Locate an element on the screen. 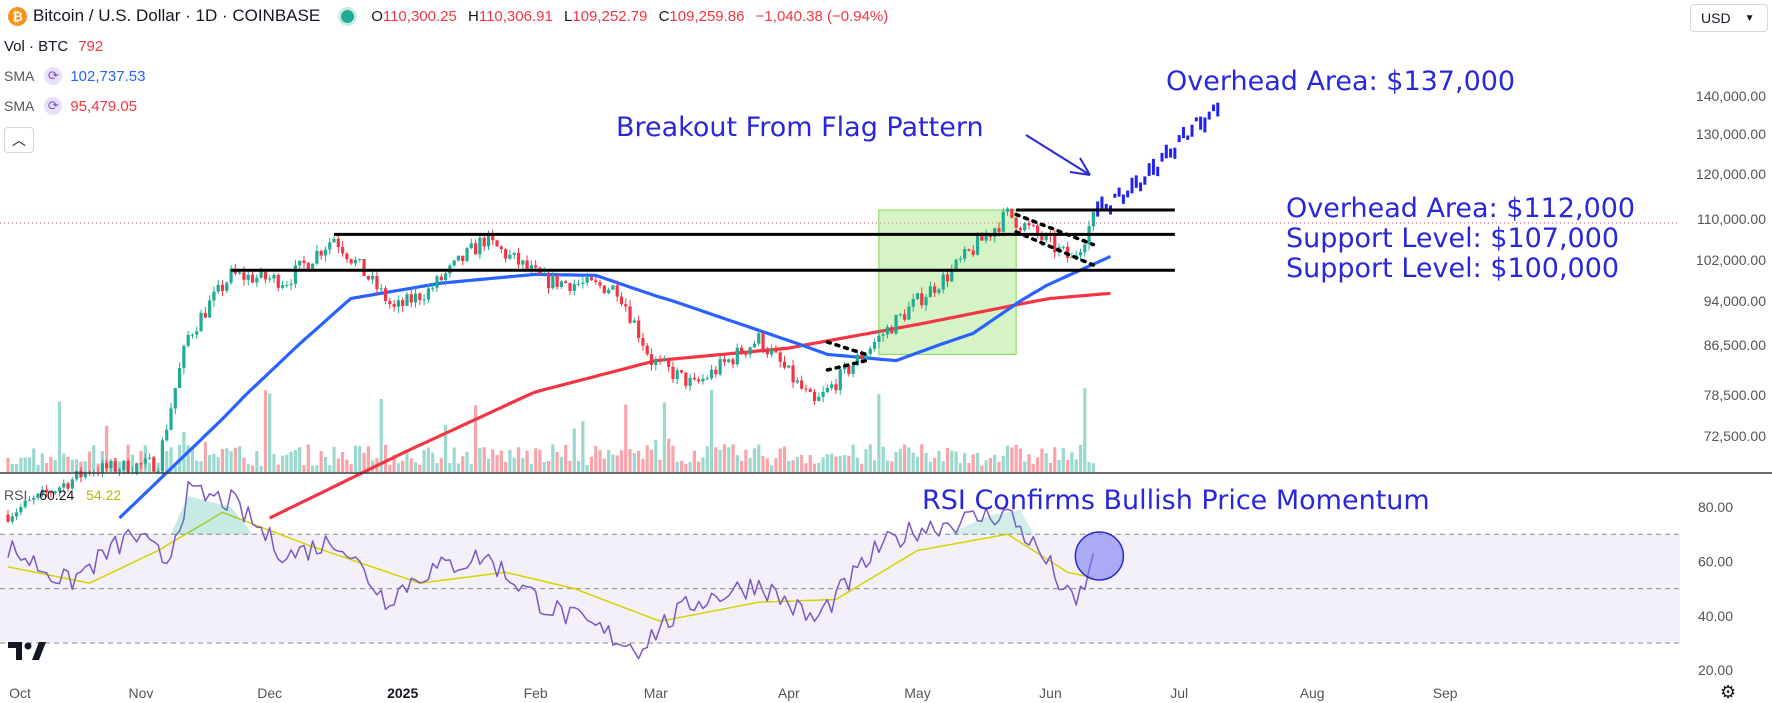 This screenshot has height=703, width=1772. sma-slow-legend: SMA ⟳ 95,479.05 is located at coordinates (70, 106).